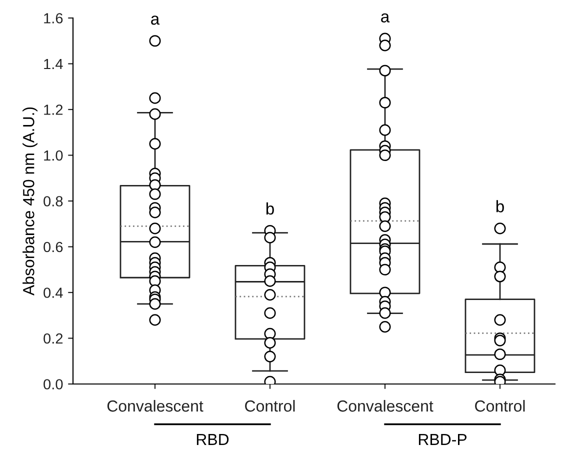  Describe the element at coordinates (53, 109) in the screenshot. I see `y-tick-label: 1.2` at that location.